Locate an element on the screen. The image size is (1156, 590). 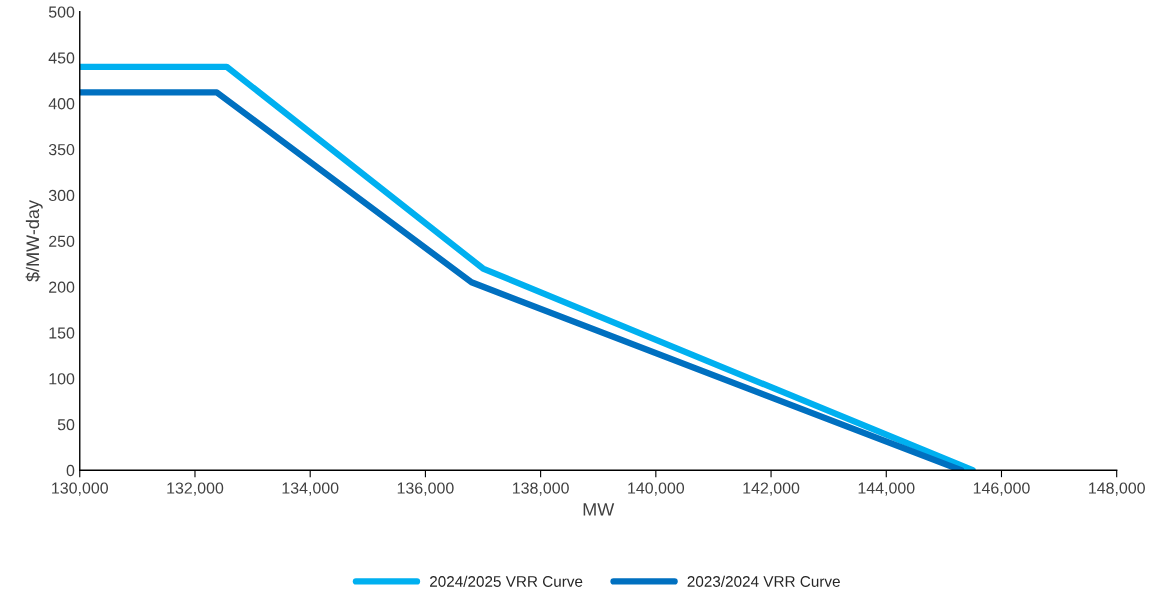
x-tick-label: 144,000 is located at coordinates (886, 489).